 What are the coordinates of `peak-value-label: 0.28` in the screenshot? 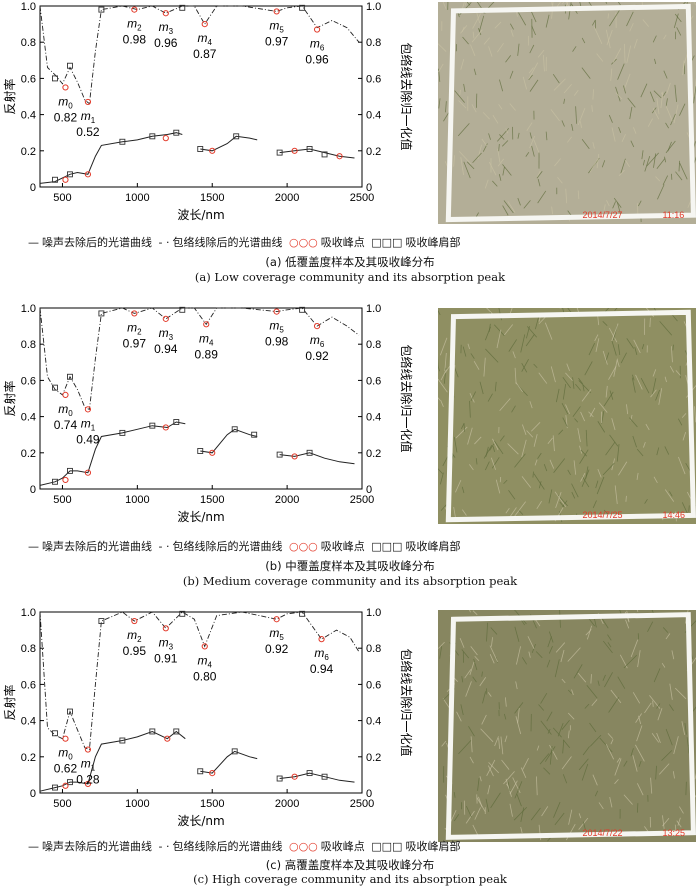 It's located at (88, 780).